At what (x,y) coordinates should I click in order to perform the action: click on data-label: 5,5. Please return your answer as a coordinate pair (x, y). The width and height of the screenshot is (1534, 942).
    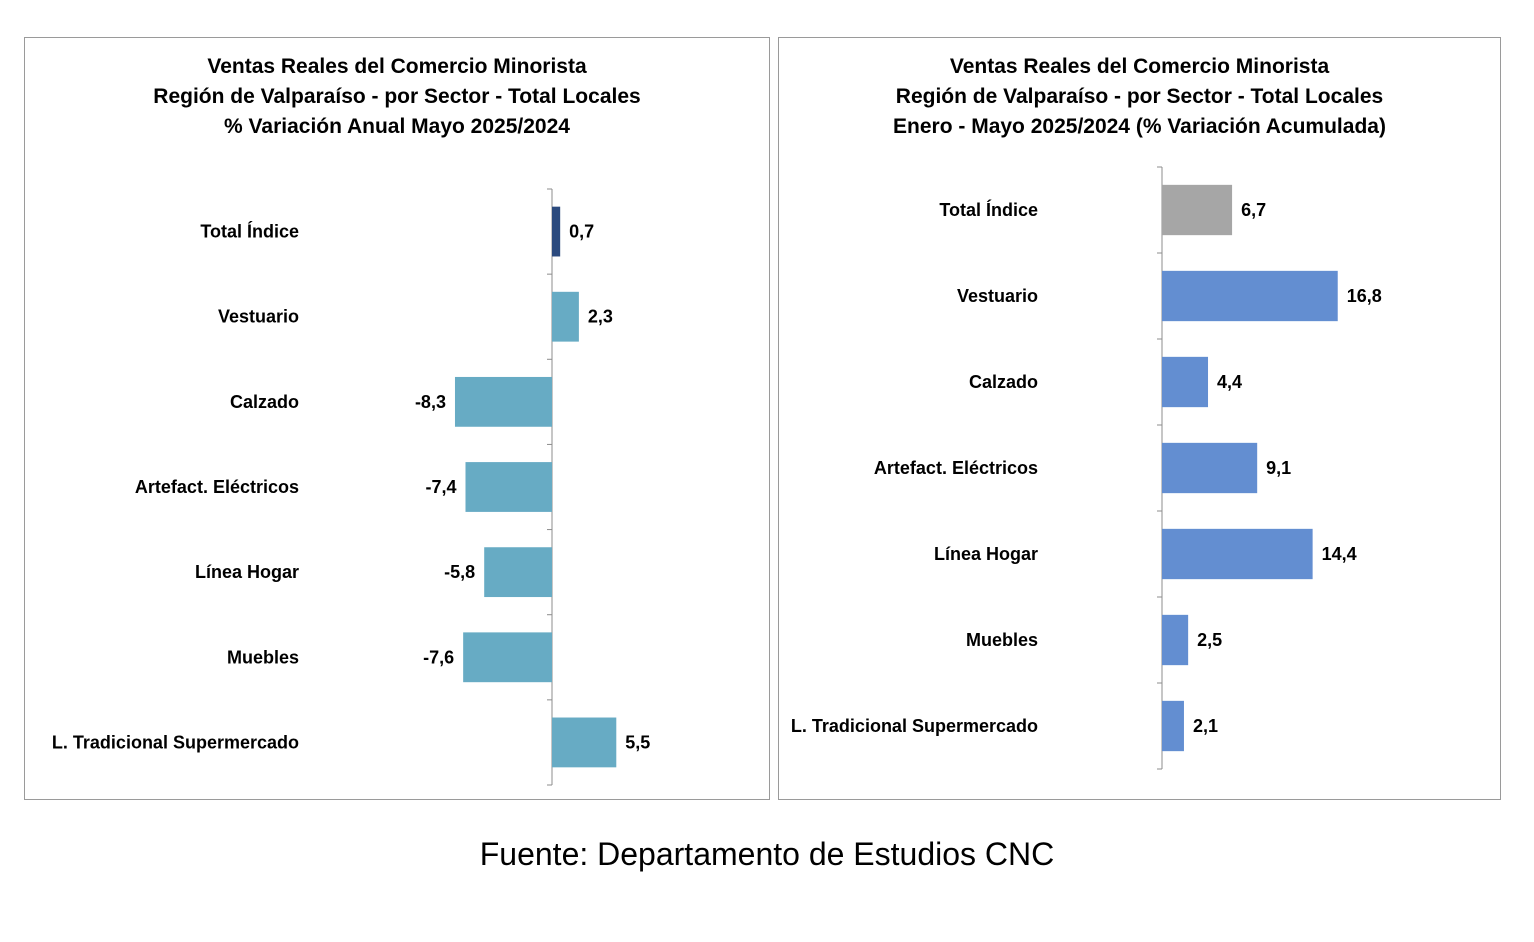
    Looking at the image, I should click on (637, 742).